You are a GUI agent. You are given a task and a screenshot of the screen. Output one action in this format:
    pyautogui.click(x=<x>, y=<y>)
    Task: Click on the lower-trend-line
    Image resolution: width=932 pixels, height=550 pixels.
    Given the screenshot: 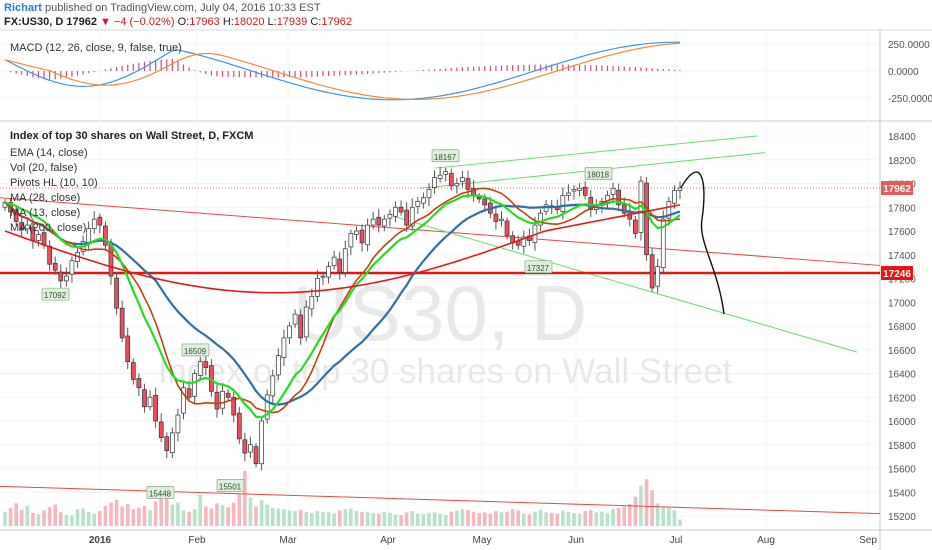 What is the action you would take?
    pyautogui.click(x=626, y=284)
    